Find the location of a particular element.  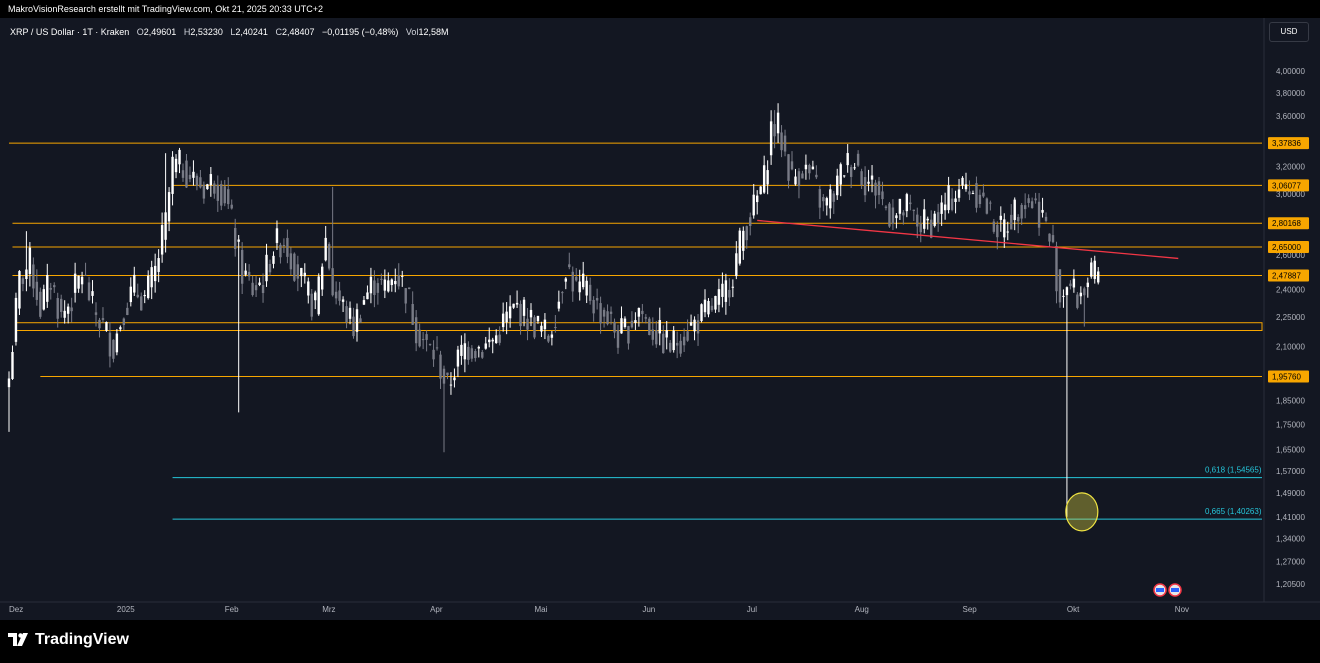

price-level-tag-label: 3,37836 is located at coordinates (1286, 143).